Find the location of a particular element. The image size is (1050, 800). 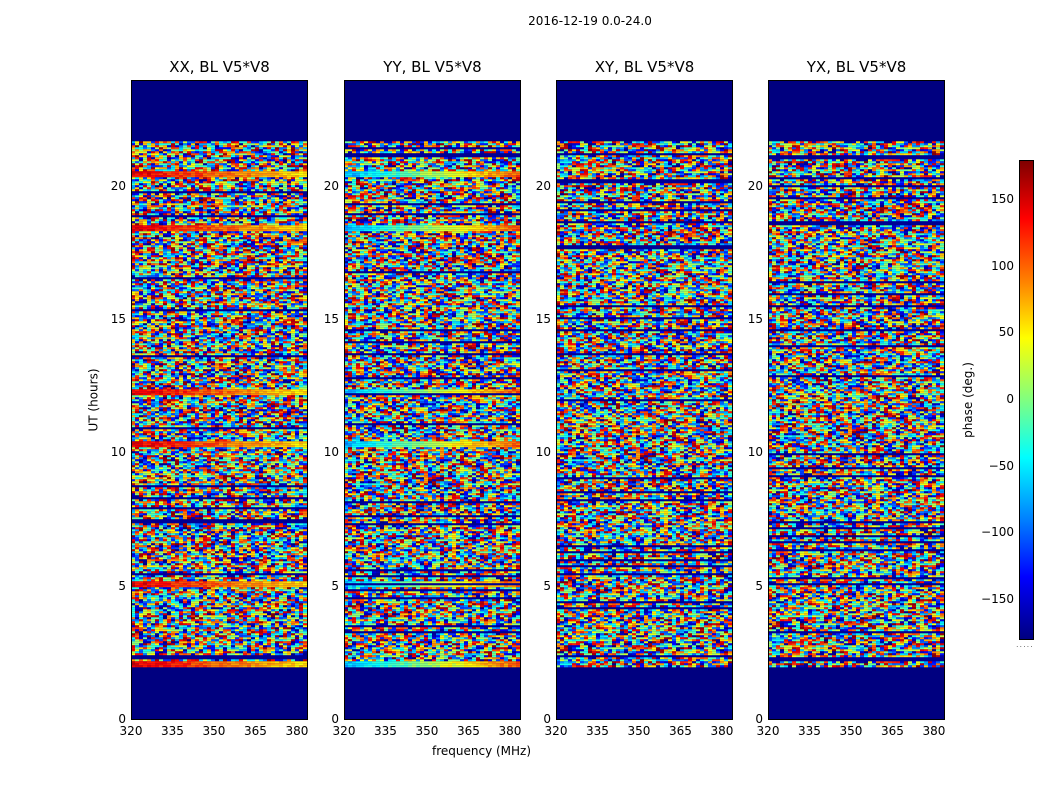

colorbar-label: phase (deg.) is located at coordinates (968, 400).